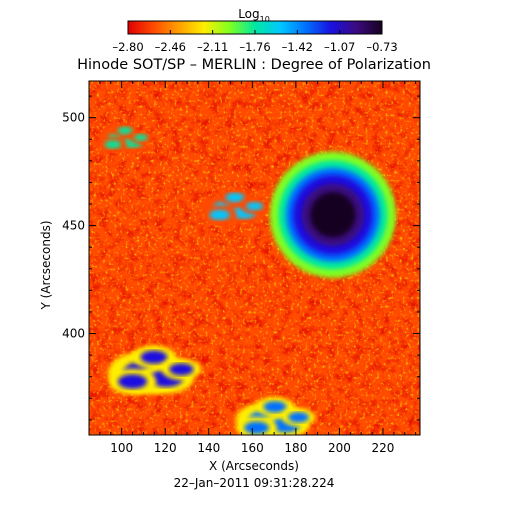 The image size is (509, 512). Describe the element at coordinates (121, 448) in the screenshot. I see `x-tick-label: 100` at that location.